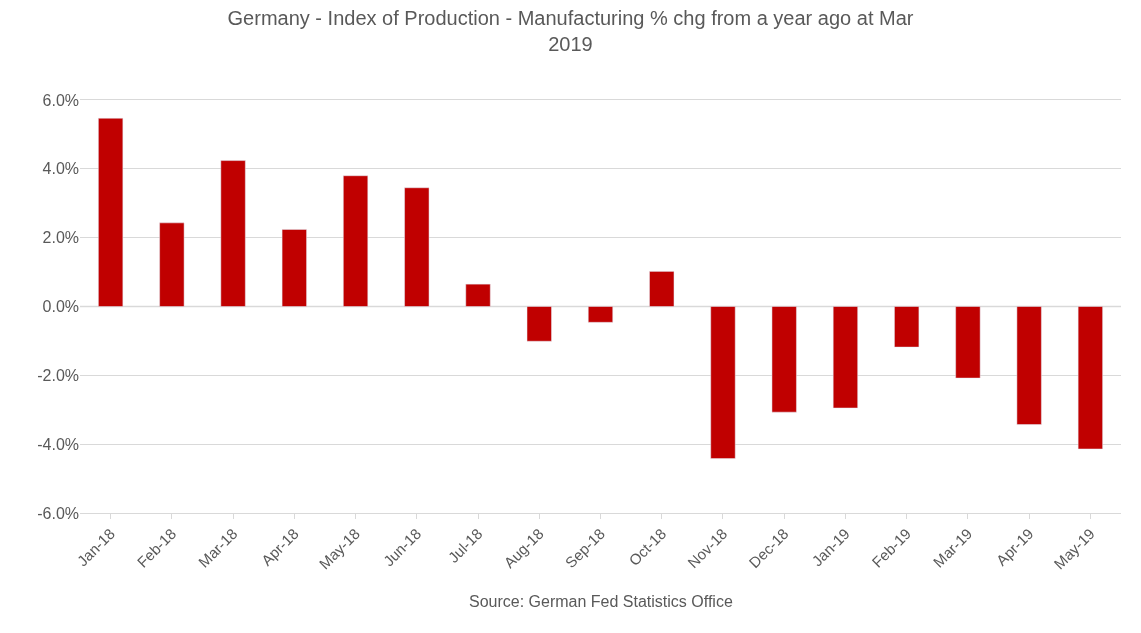  I want to click on y-tick-label: 2.0%, so click(60, 238).